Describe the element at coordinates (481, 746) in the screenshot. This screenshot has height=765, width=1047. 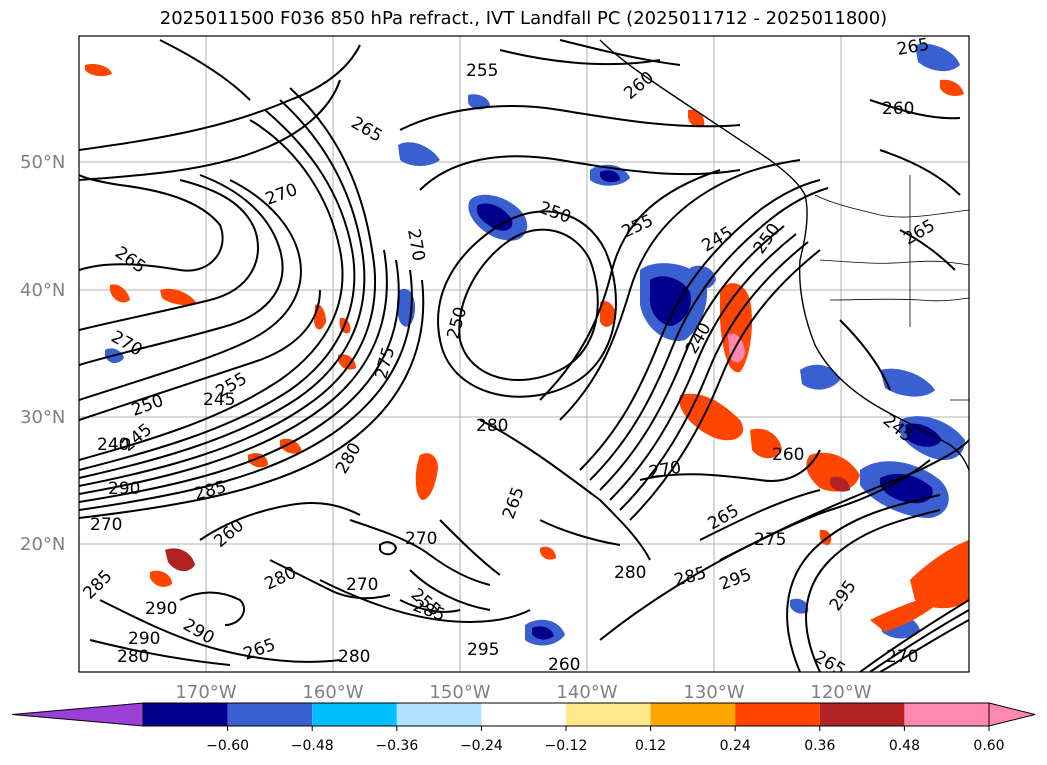
I see `colorbar-tick-label: −0.24` at that location.